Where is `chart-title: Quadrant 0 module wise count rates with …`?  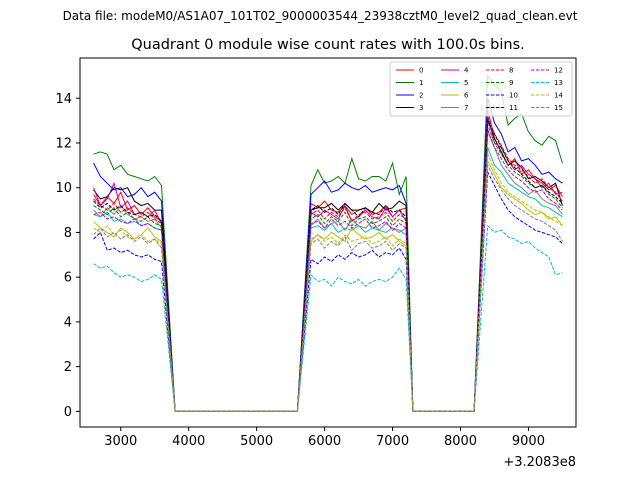
chart-title: Quadrant 0 module wise count rates with … is located at coordinates (328, 45).